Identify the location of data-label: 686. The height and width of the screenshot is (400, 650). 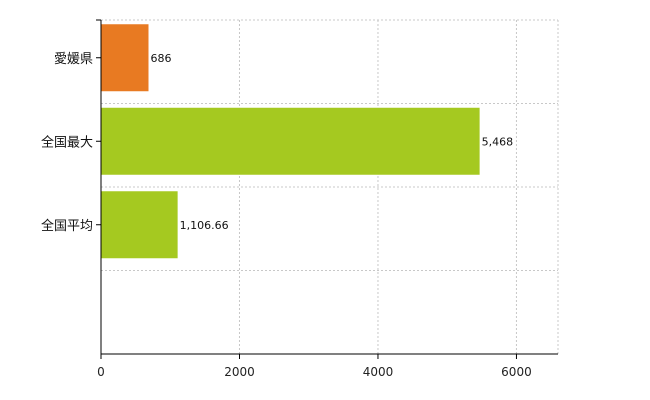
(161, 58).